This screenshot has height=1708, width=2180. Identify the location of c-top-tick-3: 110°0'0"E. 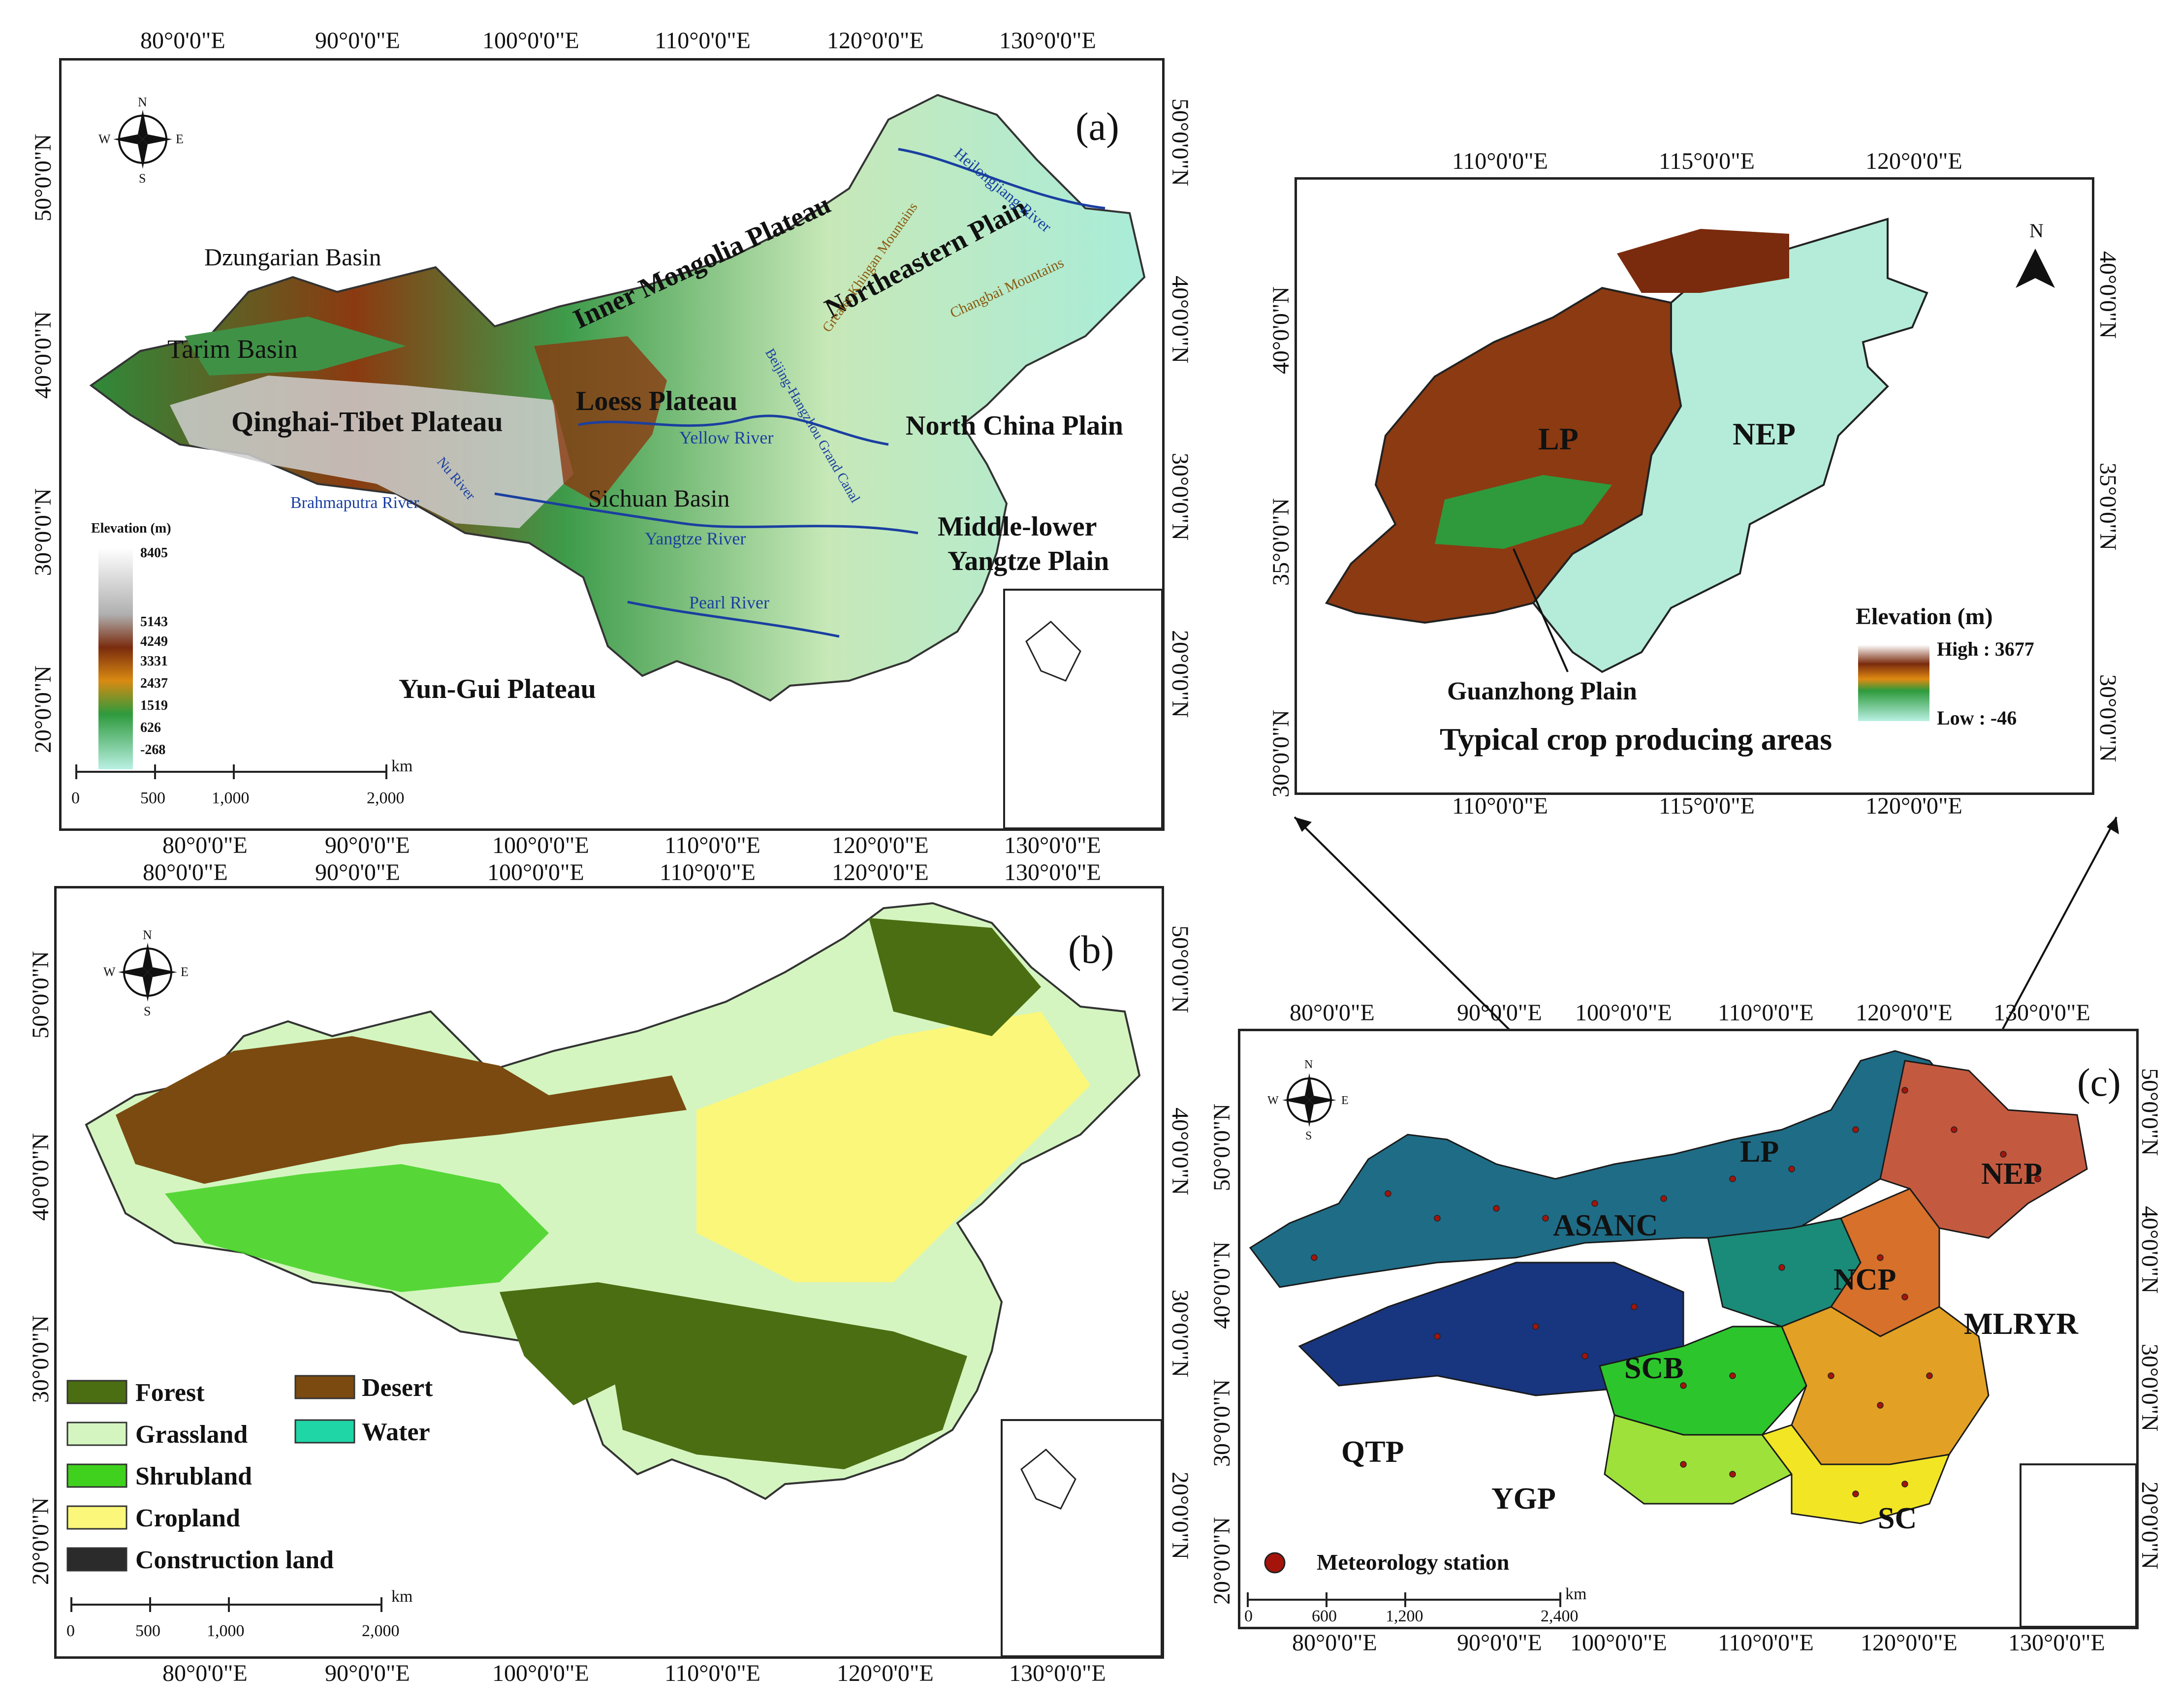
(1766, 1013).